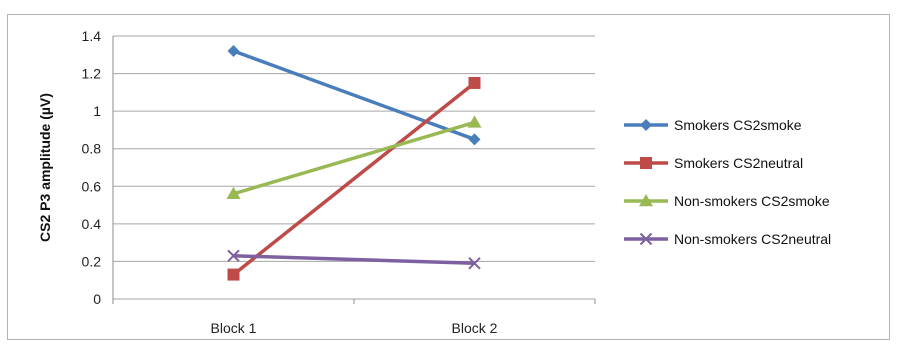  What do you see at coordinates (97, 111) in the screenshot?
I see `y-tick-label: 1` at bounding box center [97, 111].